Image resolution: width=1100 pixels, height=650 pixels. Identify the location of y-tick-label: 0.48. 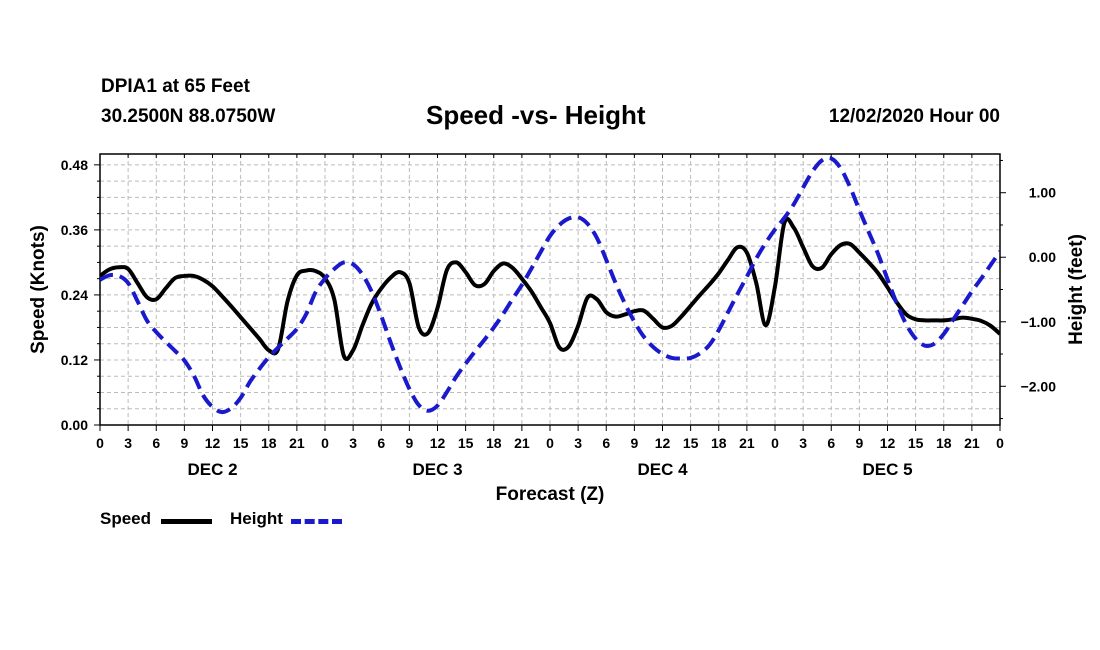
(74, 165).